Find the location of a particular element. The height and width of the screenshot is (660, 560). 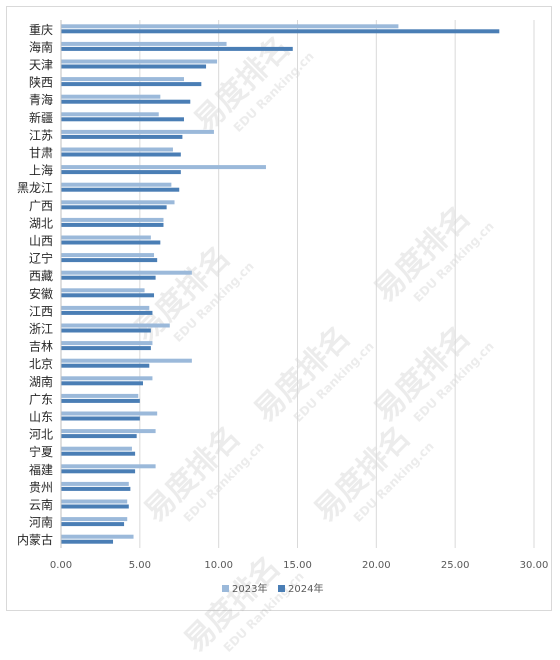

category-label: 海南 is located at coordinates (41, 46).